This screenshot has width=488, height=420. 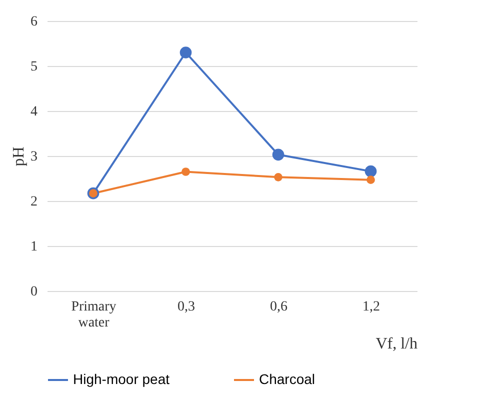 What do you see at coordinates (34, 157) in the screenshot?
I see `y-tick-label: 3` at bounding box center [34, 157].